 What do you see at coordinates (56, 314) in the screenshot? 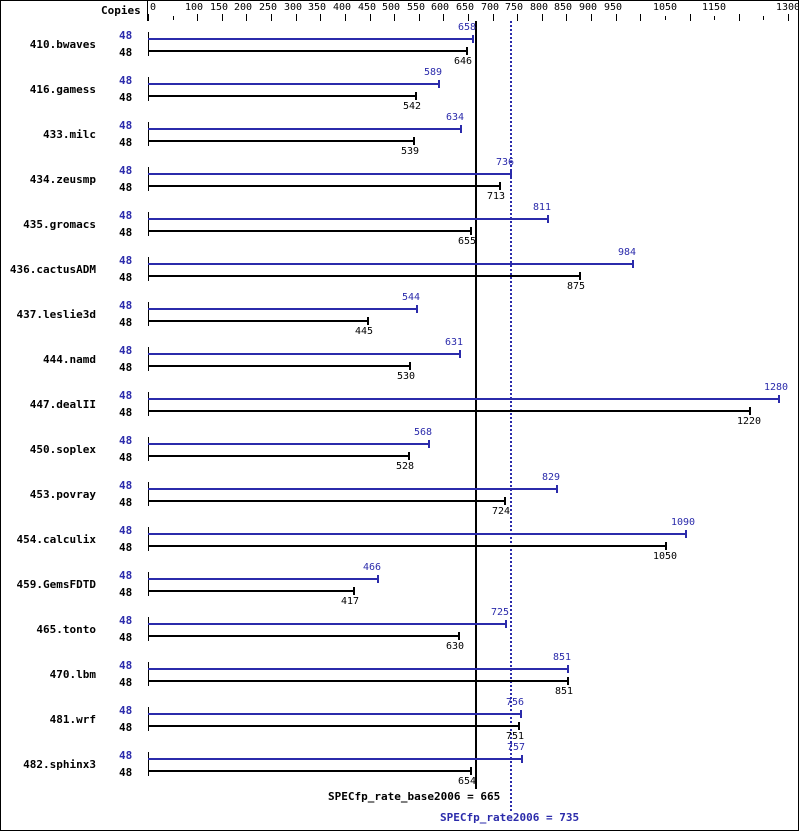
I see `benchmark-label: 437.leslie3d` at bounding box center [56, 314].